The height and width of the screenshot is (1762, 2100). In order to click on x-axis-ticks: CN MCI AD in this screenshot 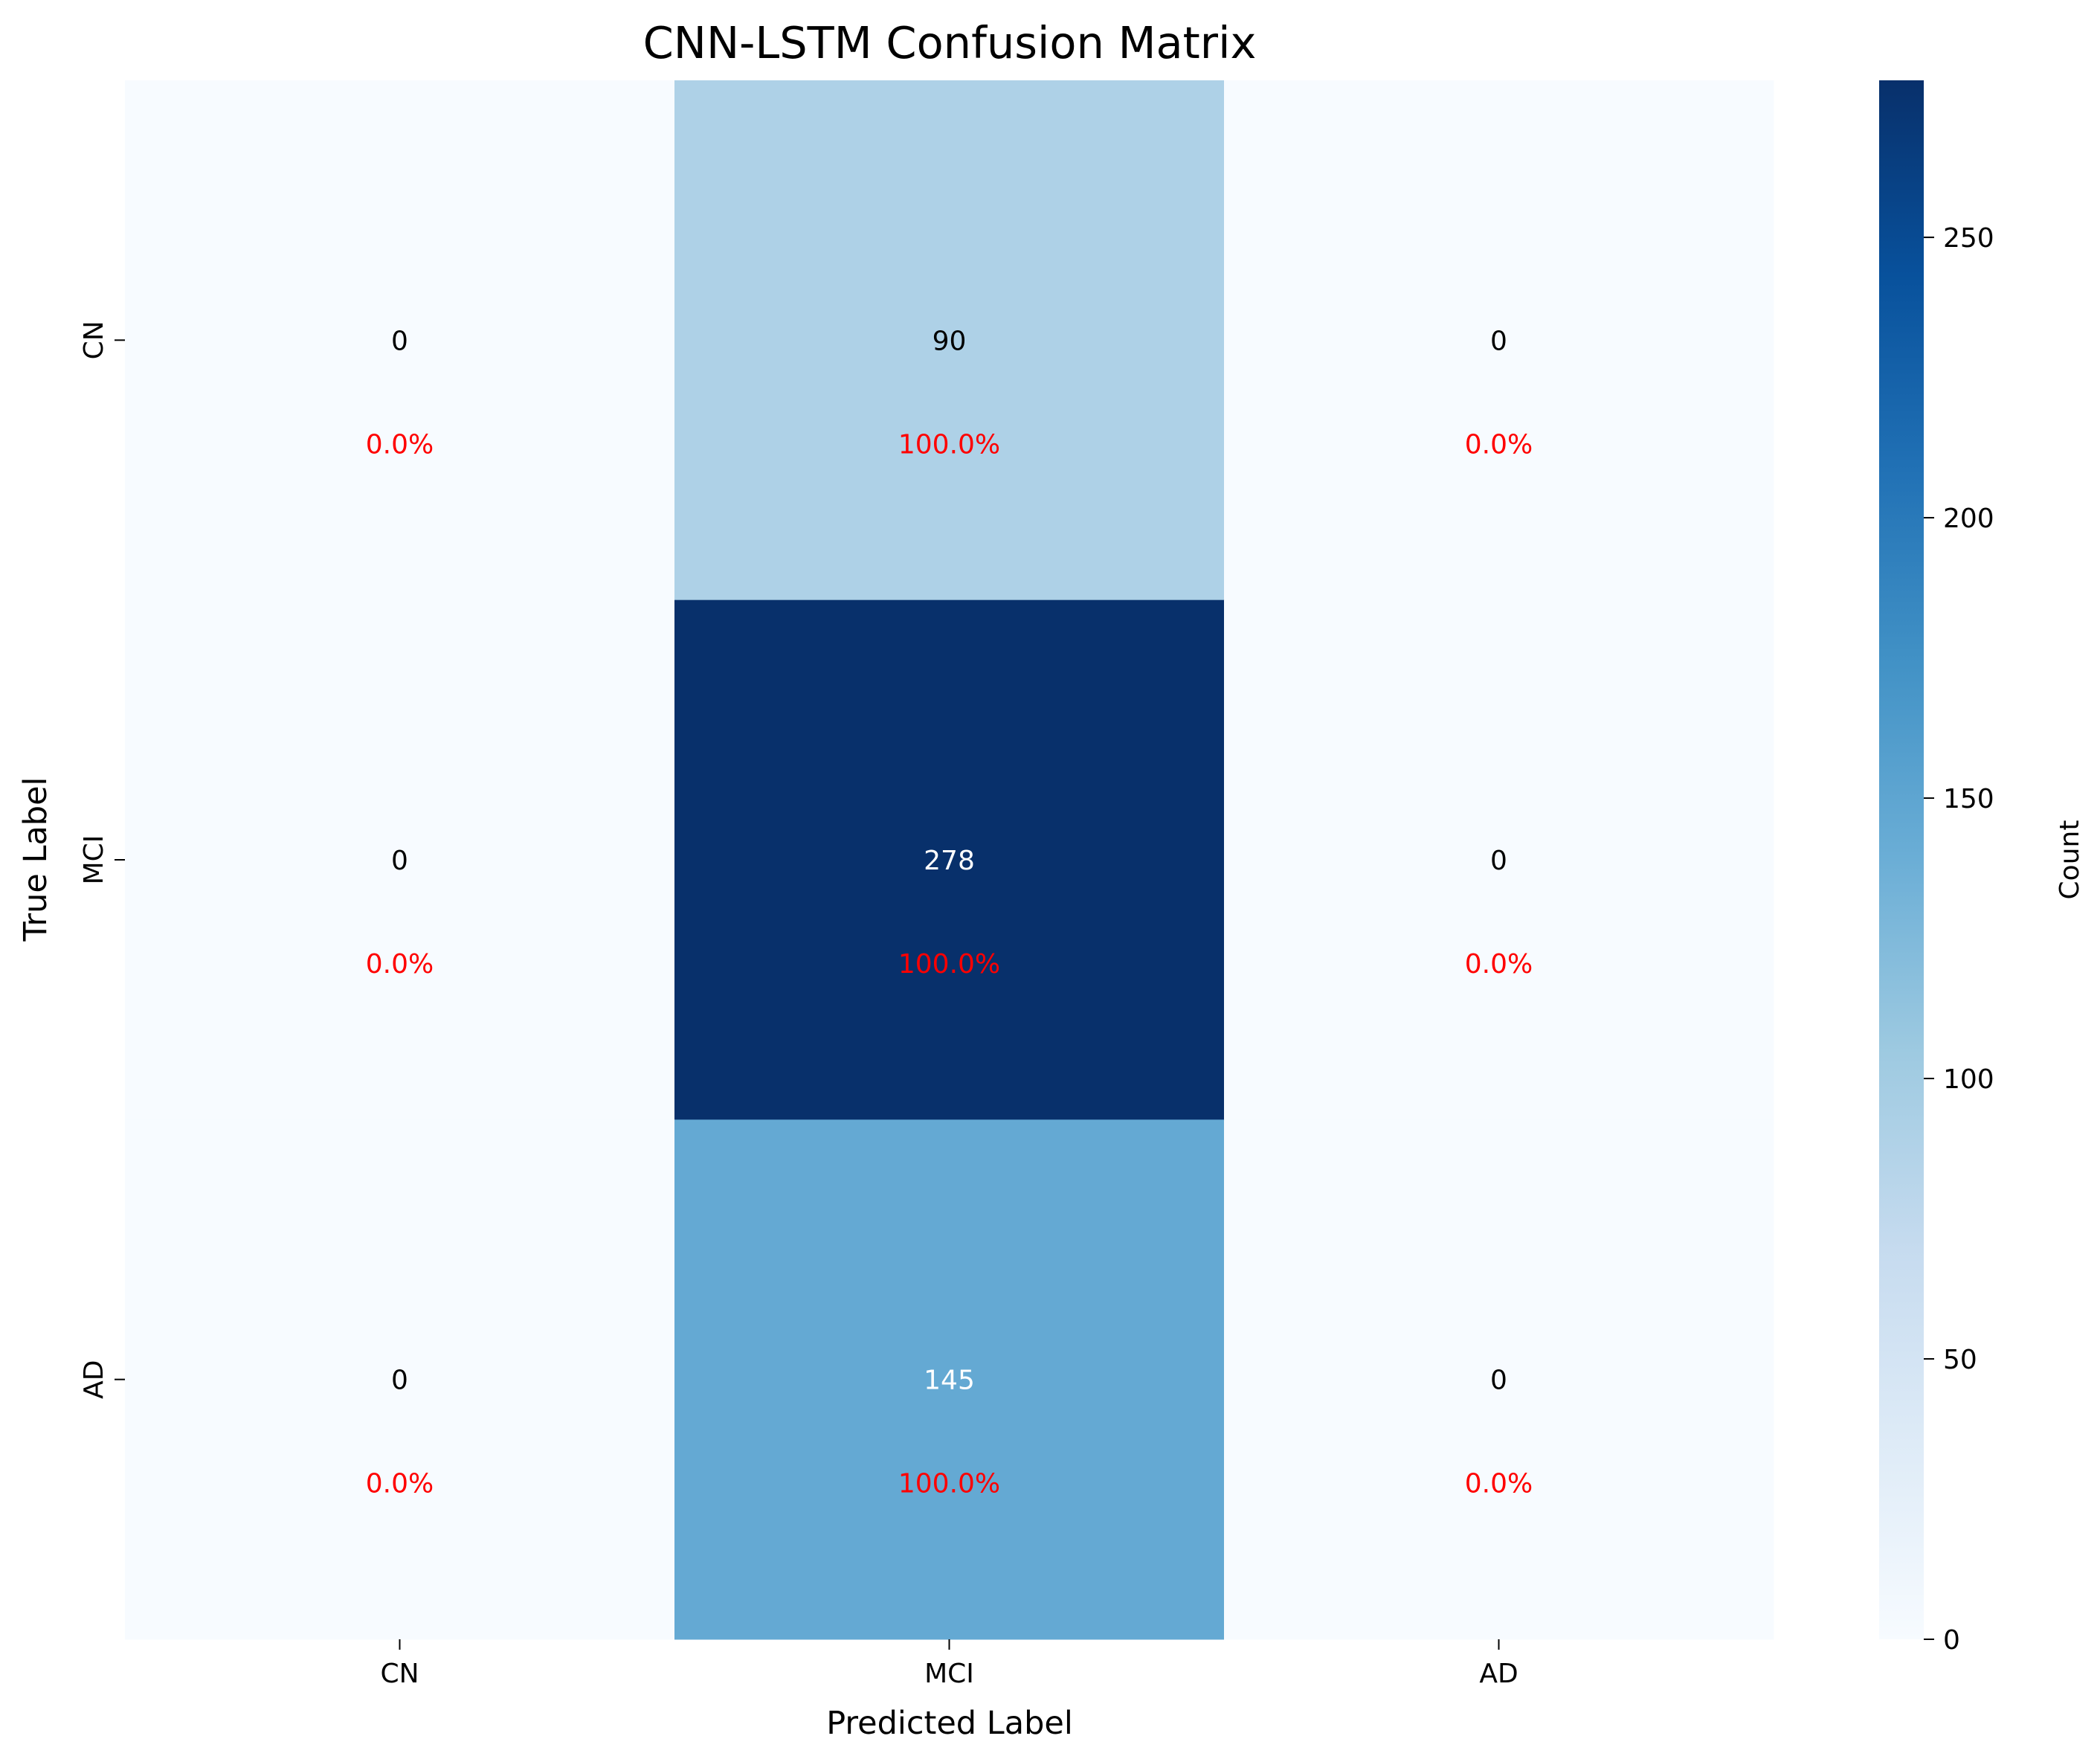, I will do `click(949, 1664)`.